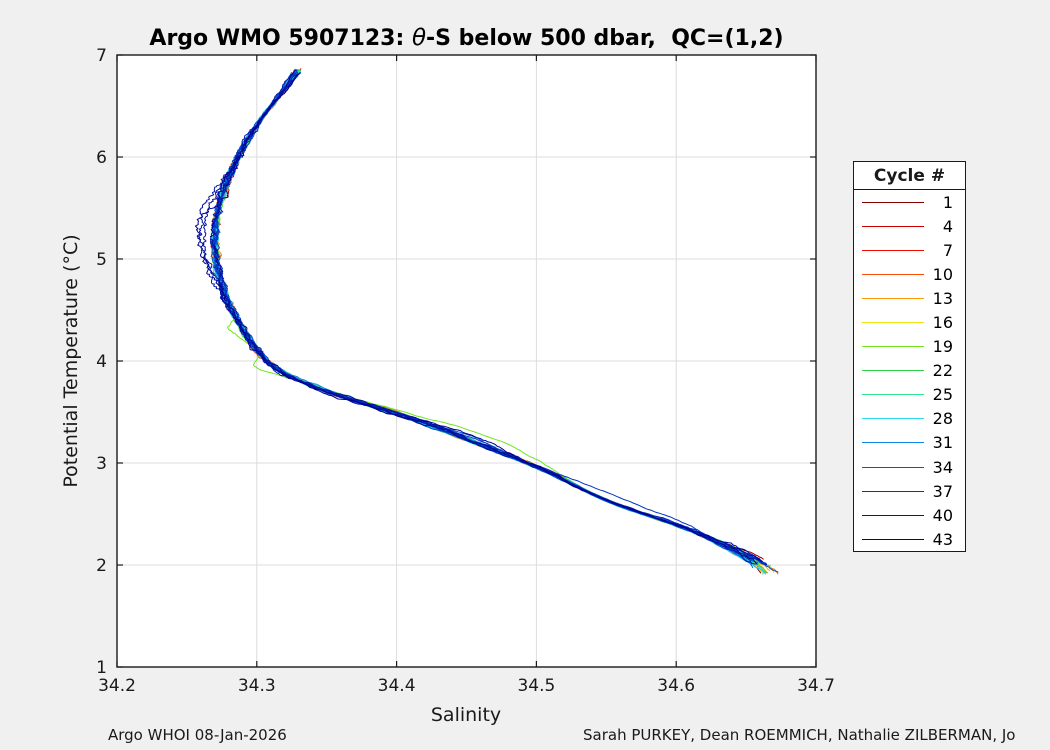 The width and height of the screenshot is (1050, 750). Describe the element at coordinates (257, 686) in the screenshot. I see `x-tick-label: 34.3` at that location.